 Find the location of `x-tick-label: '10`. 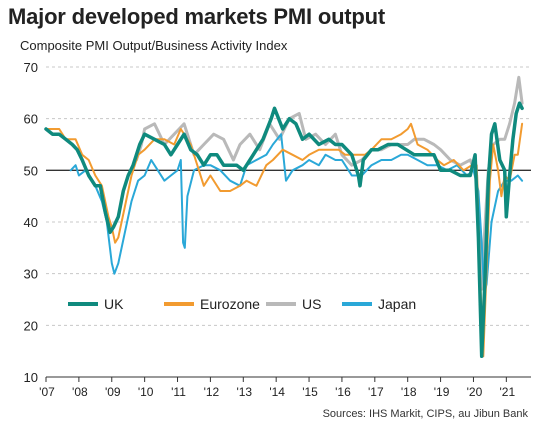

x-tick-label: '10 is located at coordinates (146, 392).